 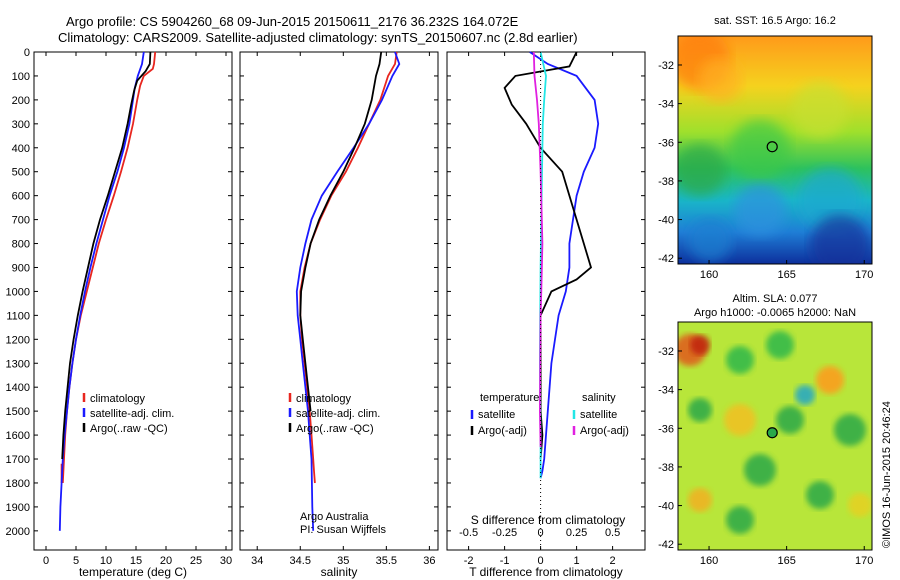 I want to click on series-line-salinity-argo-adj-, so click(x=538, y=249).